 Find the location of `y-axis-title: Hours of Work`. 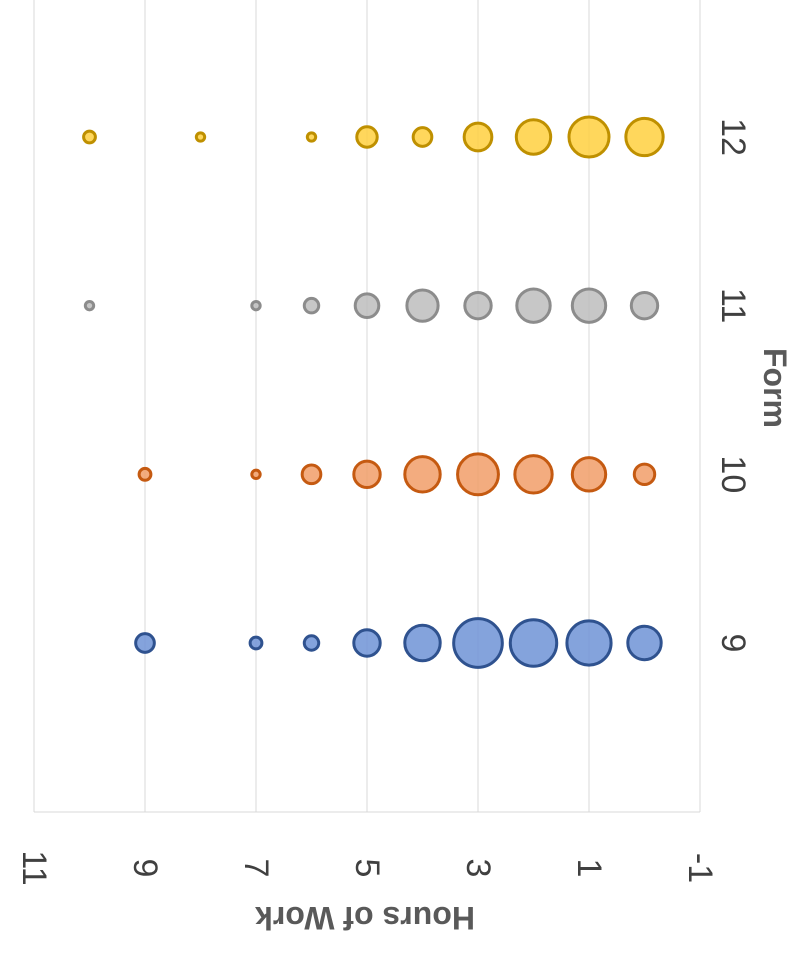

y-axis-title: Hours of Work is located at coordinates (365, 918).